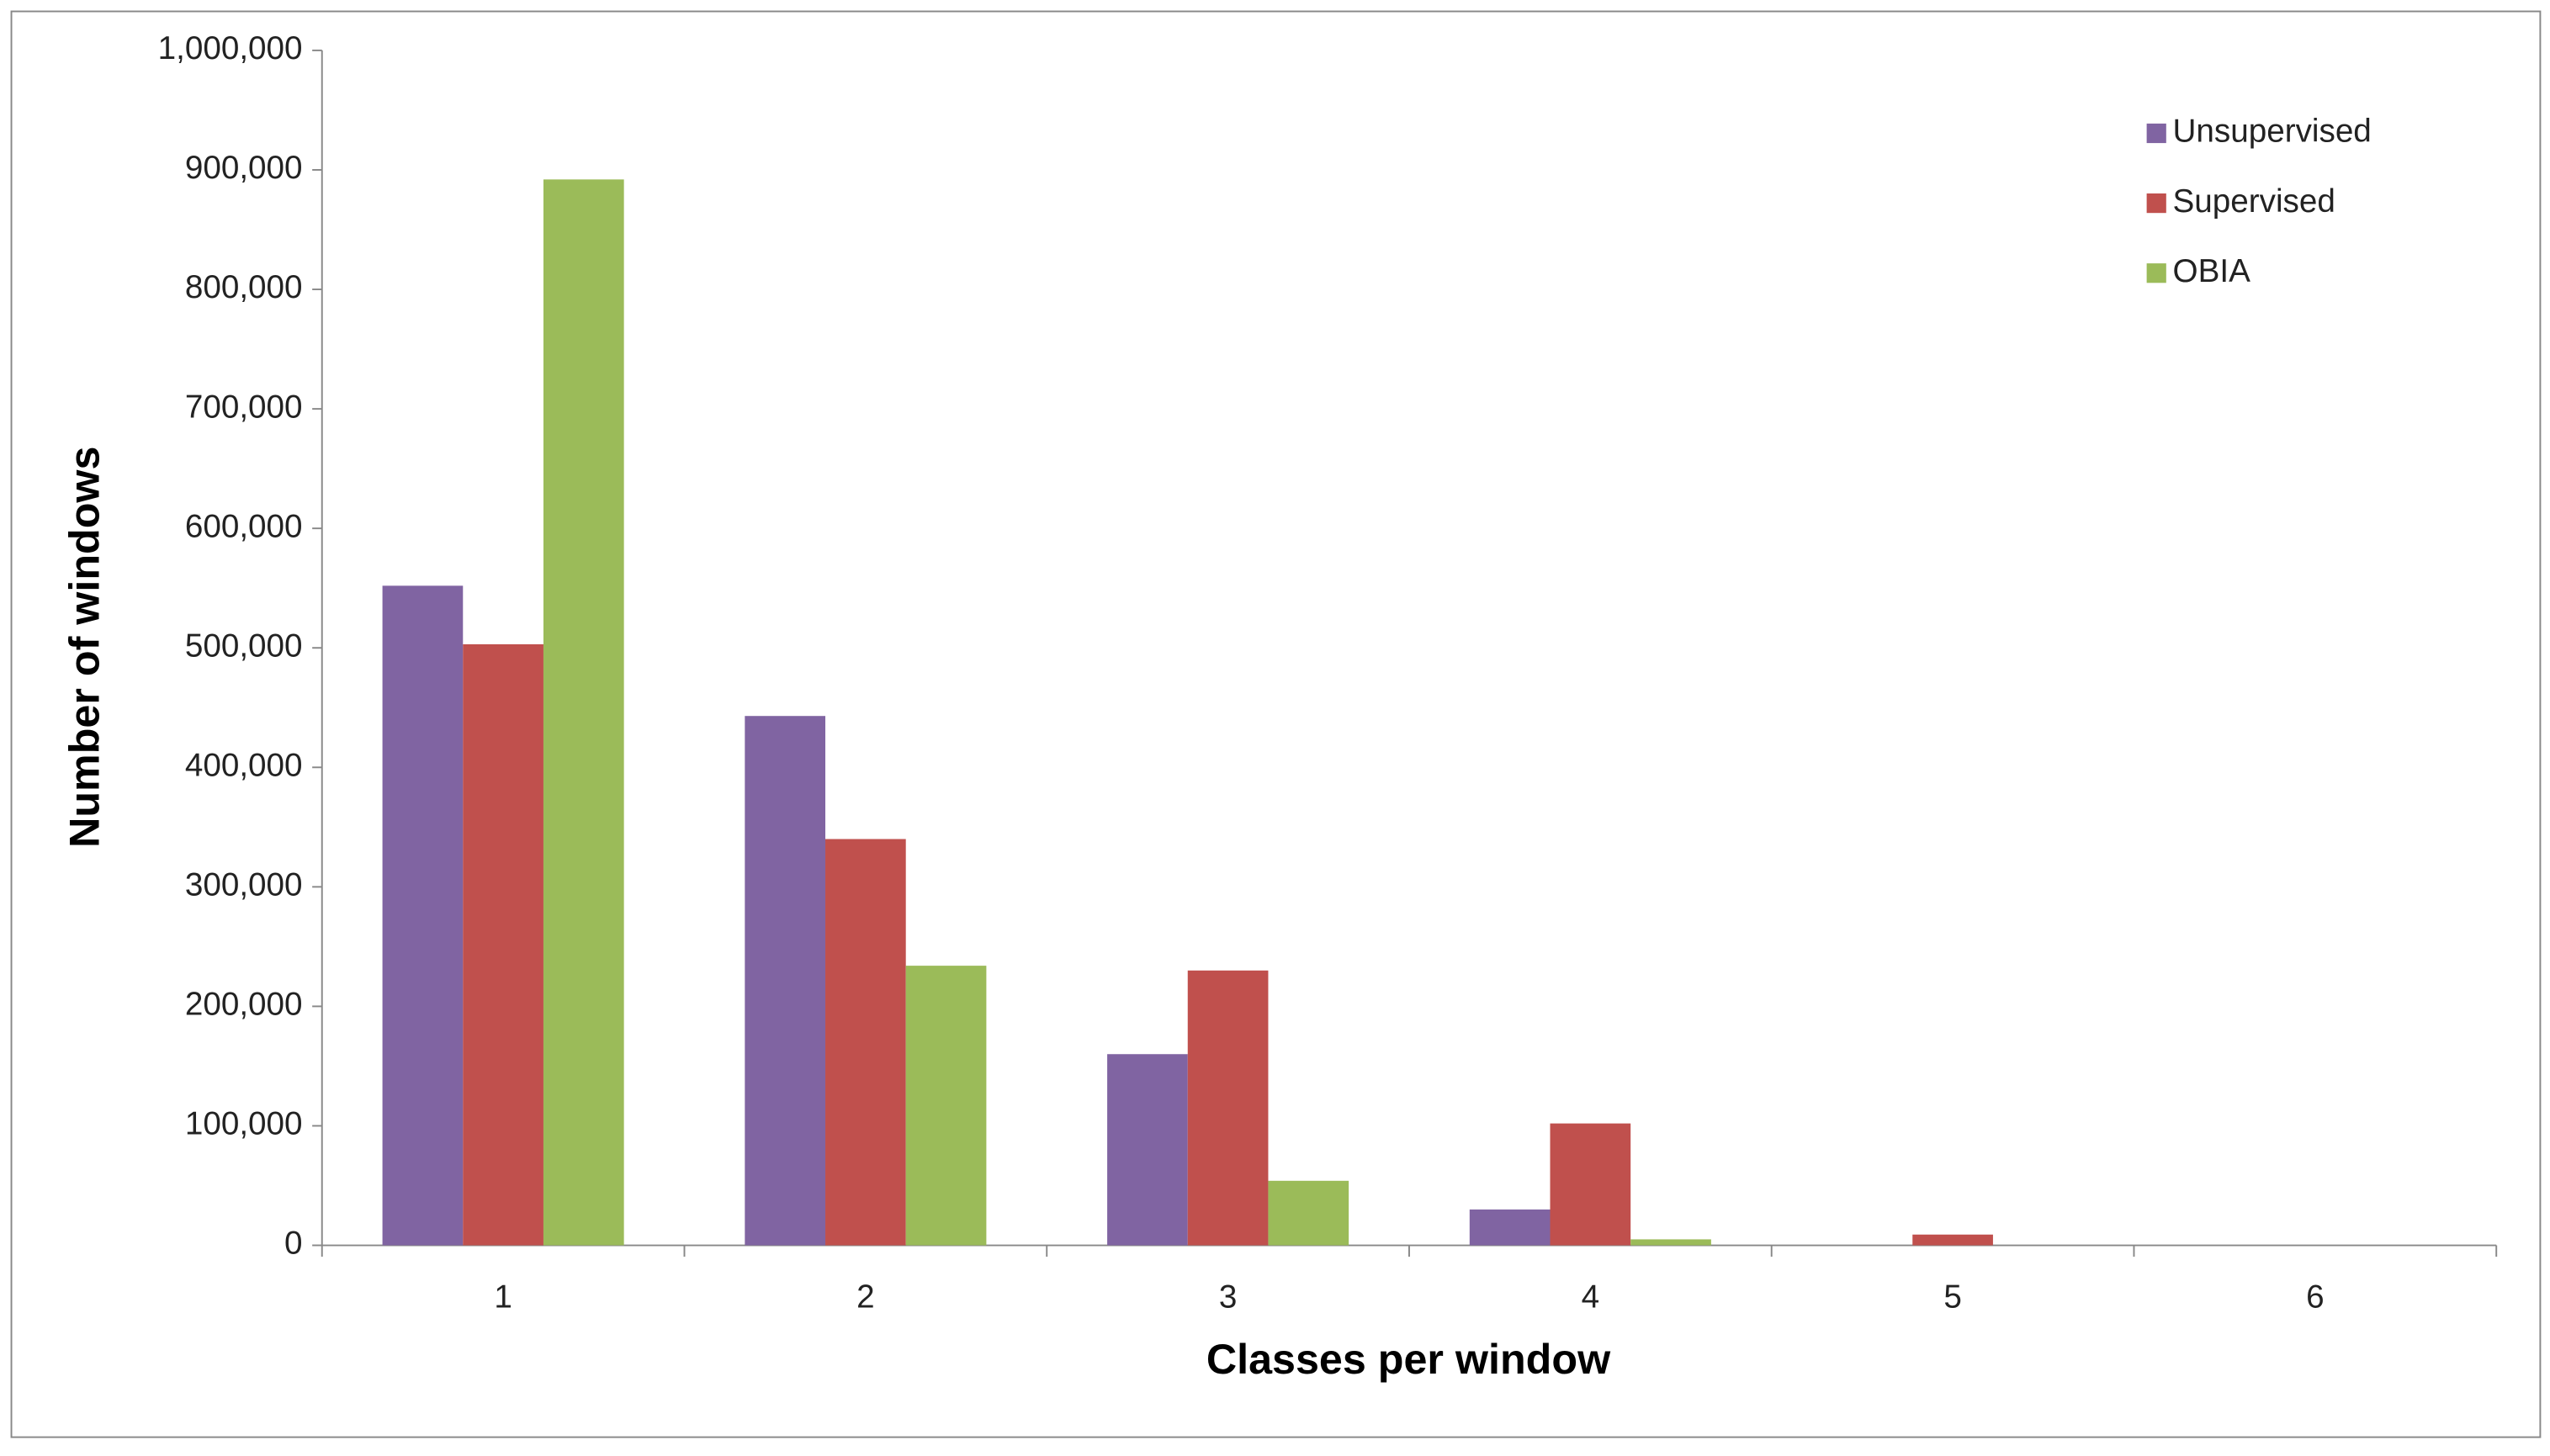 This screenshot has width=2550, height=1456. Describe the element at coordinates (244, 1124) in the screenshot. I see `y-tick-label: 100,000` at that location.